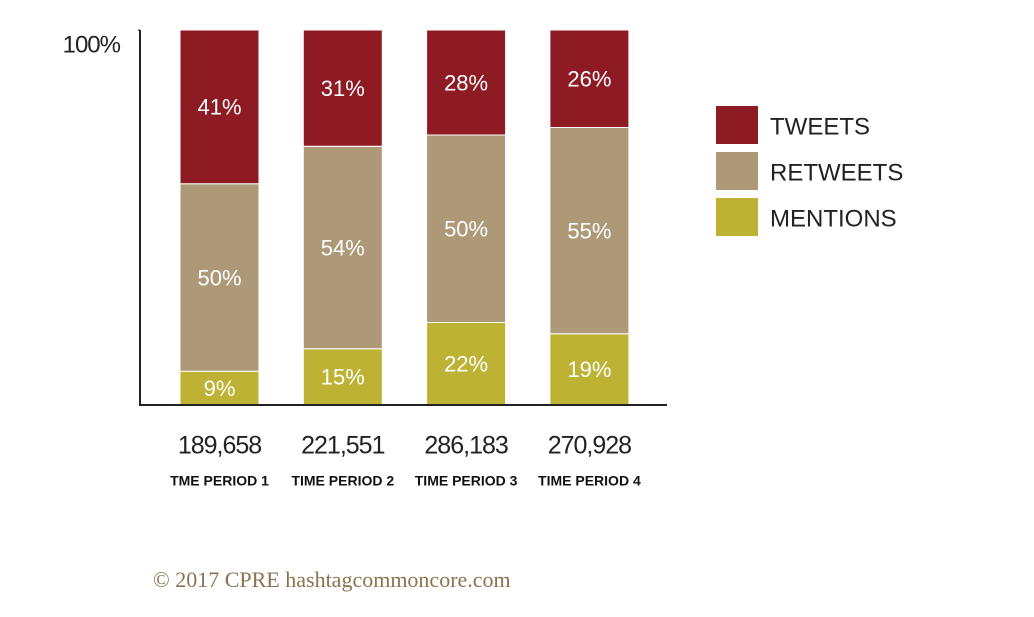  What do you see at coordinates (836, 172) in the screenshot?
I see `legend-label: RETWEETS` at bounding box center [836, 172].